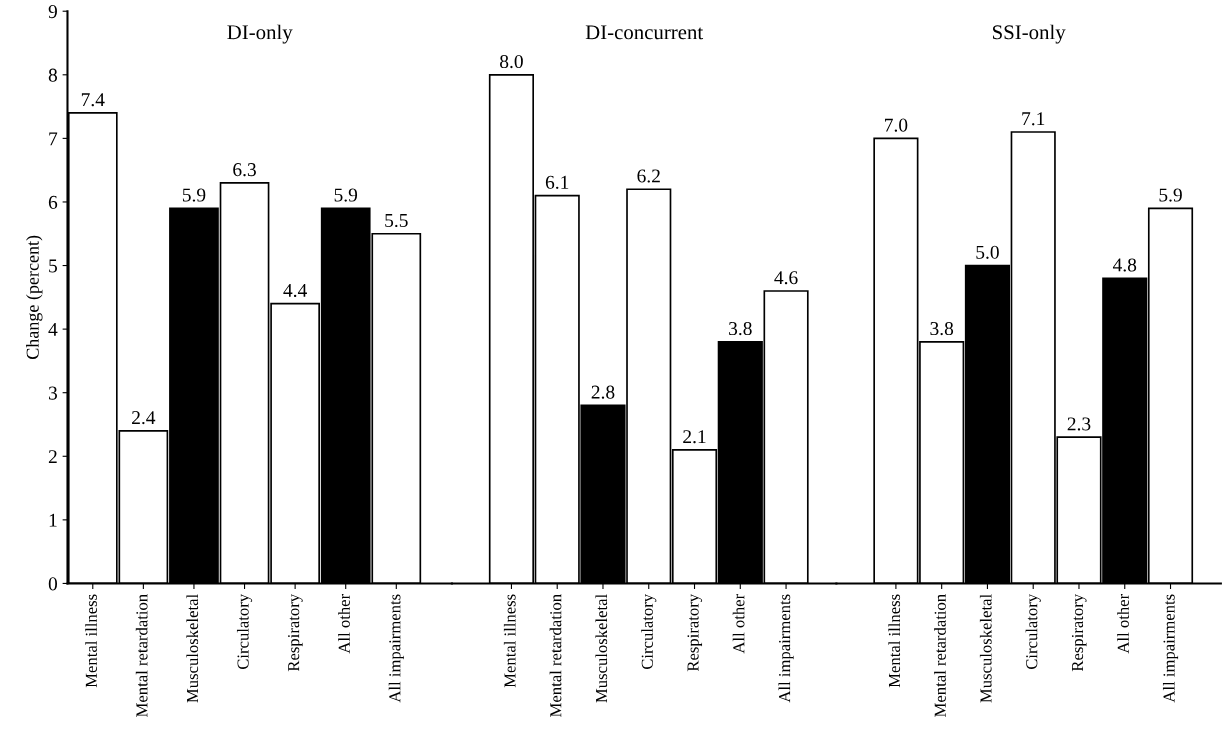  I want to click on y-tick-label: 1, so click(53, 520).